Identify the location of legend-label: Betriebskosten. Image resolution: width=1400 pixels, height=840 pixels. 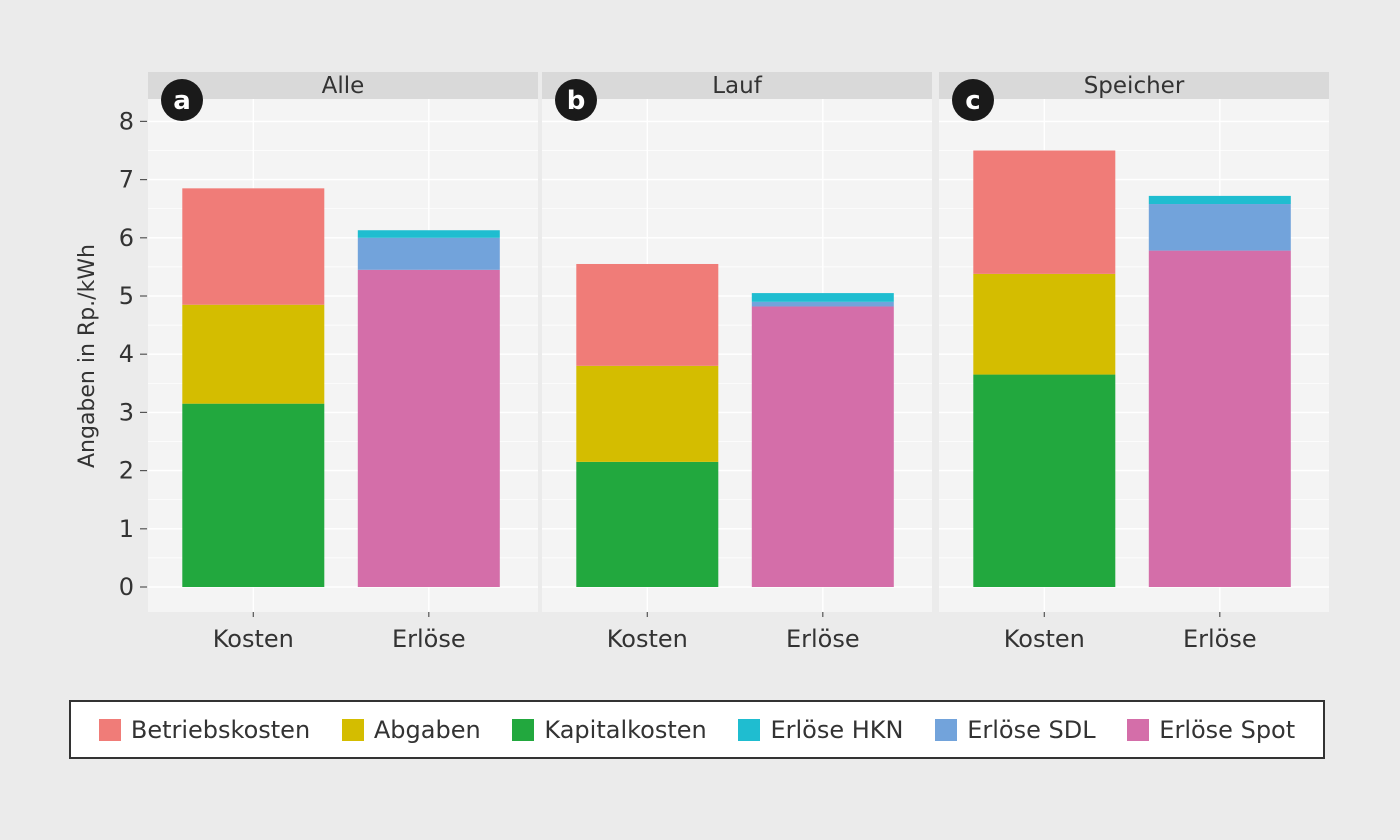
(220, 729).